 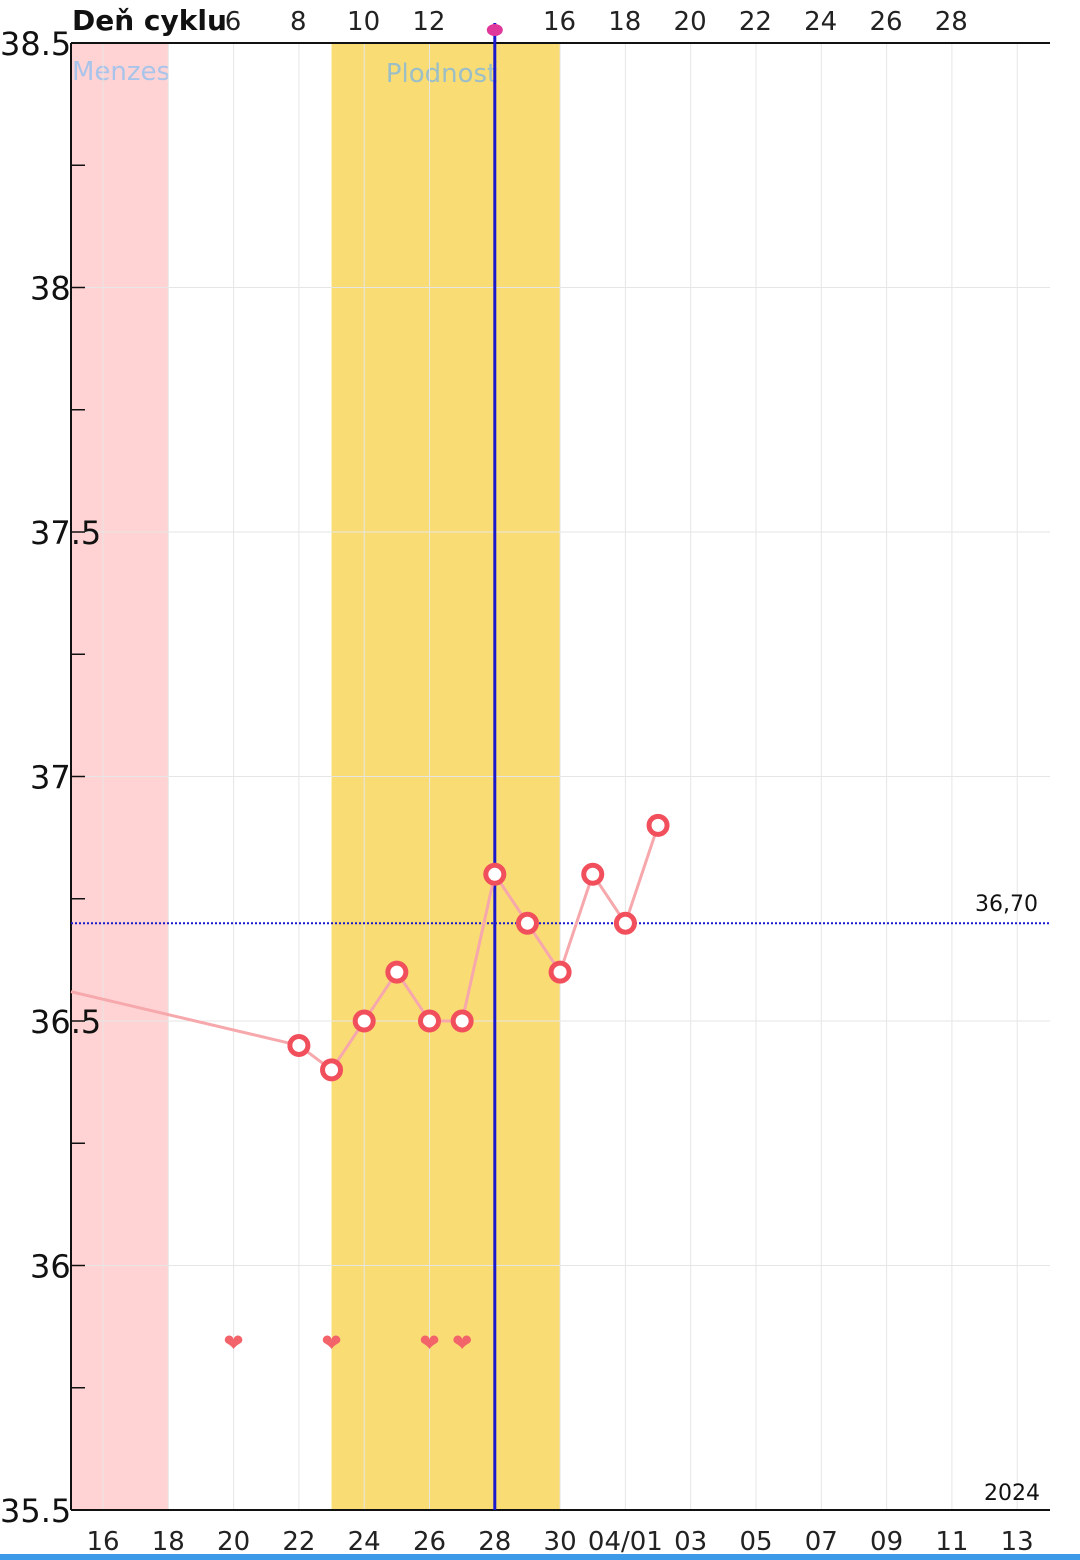 I want to click on x-tick-label: 07, so click(x=821, y=1542).